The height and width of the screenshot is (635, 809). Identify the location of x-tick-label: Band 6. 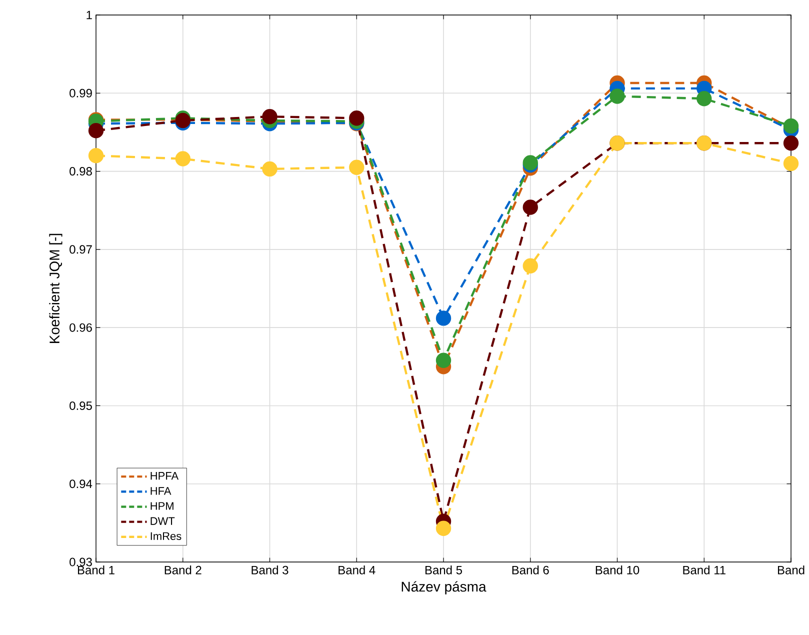
(530, 570).